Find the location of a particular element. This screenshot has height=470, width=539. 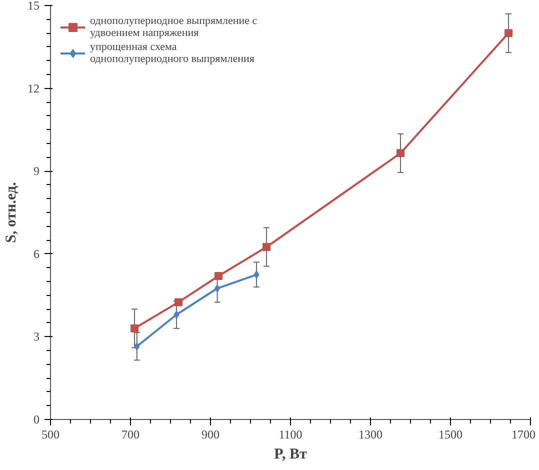

x-tick-label: 900 is located at coordinates (211, 435).